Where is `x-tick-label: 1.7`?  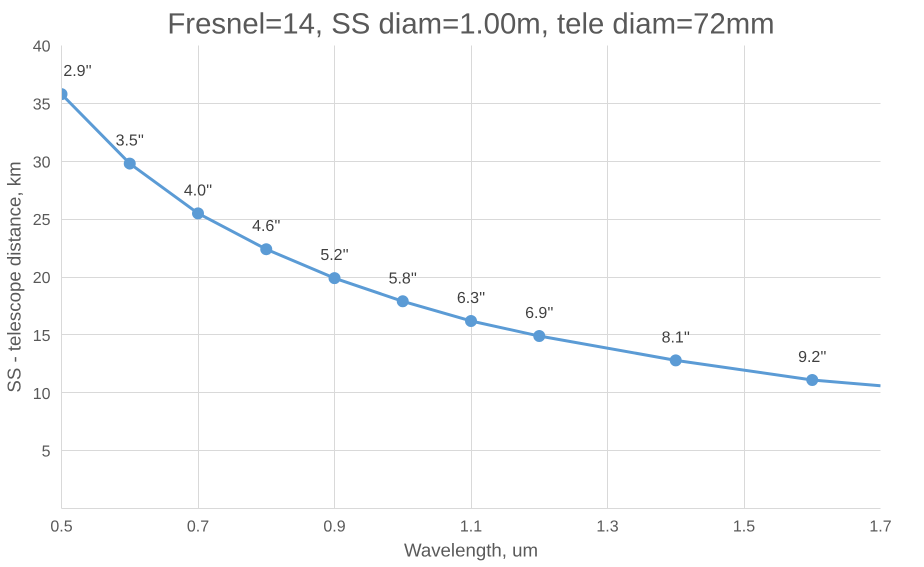
x-tick-label: 1.7 is located at coordinates (880, 527).